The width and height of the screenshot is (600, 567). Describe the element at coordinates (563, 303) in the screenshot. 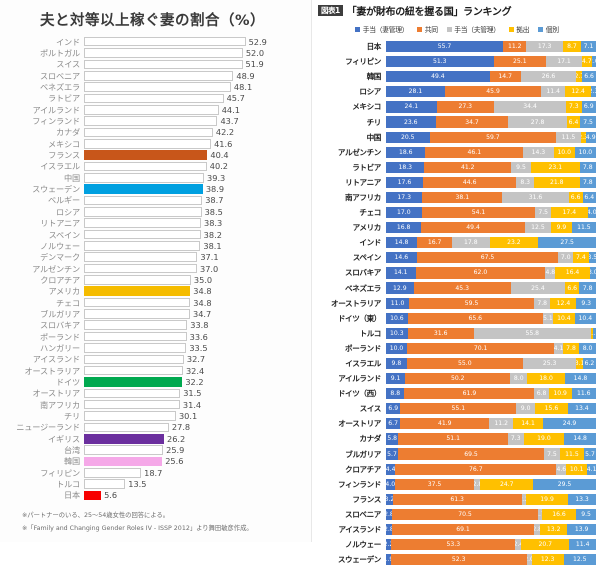

I see `stacked-bar-segment-value: 12.4` at that location.